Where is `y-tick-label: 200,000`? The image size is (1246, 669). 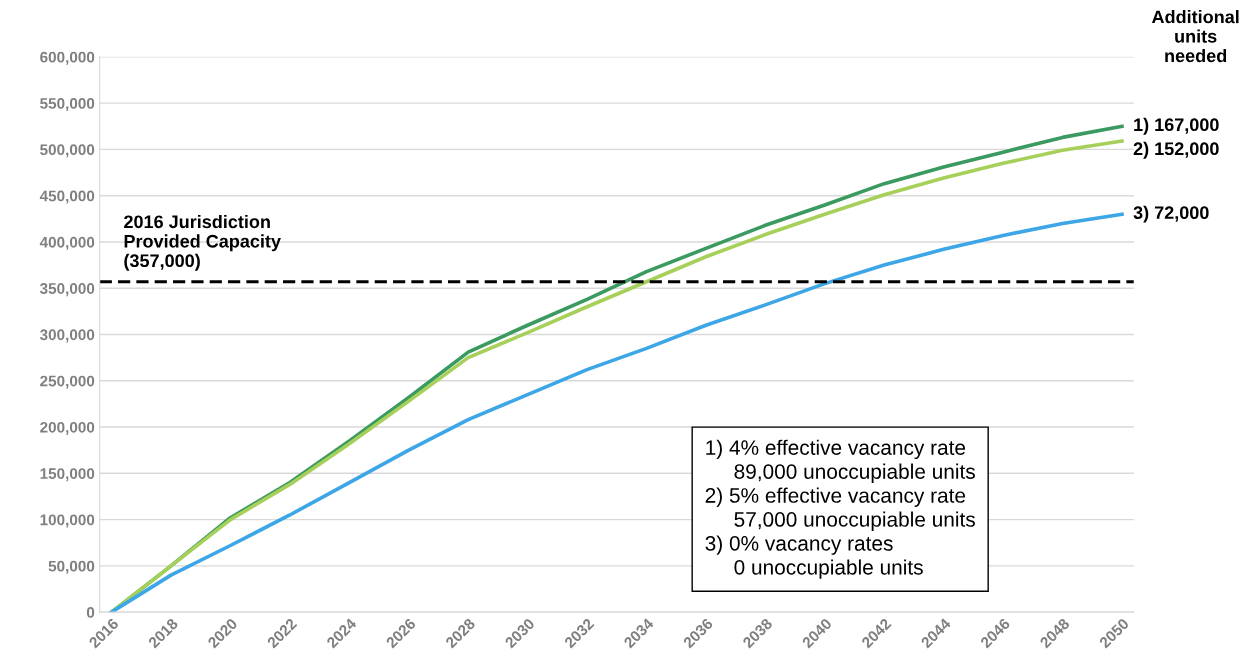
y-tick-label: 200,000 is located at coordinates (67, 428).